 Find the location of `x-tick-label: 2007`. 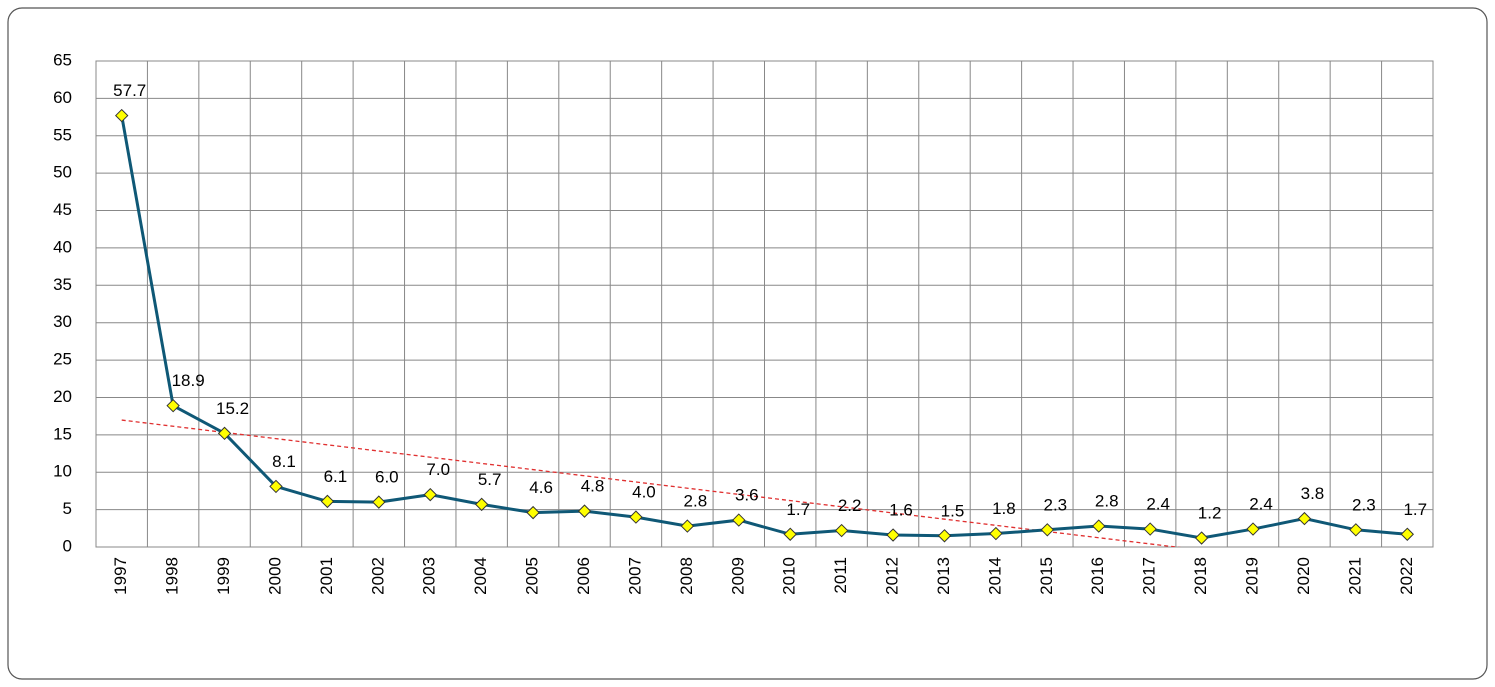

x-tick-label: 2007 is located at coordinates (634, 576).